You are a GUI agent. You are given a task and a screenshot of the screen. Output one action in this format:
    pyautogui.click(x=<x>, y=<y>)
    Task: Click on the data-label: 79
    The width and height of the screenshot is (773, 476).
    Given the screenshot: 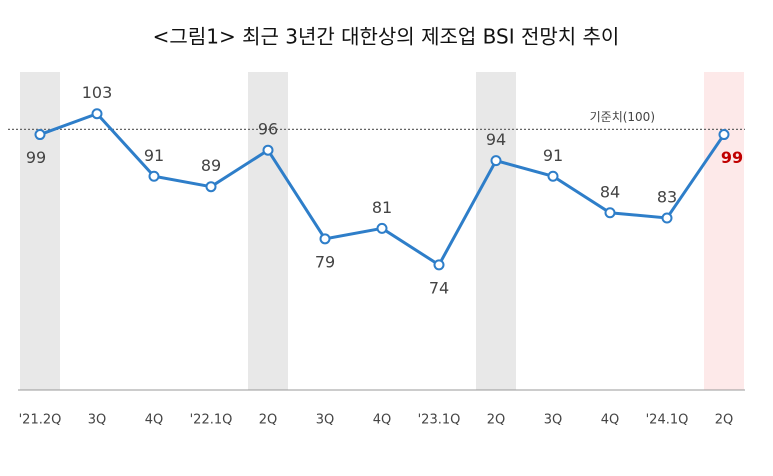 What is the action you would take?
    pyautogui.click(x=325, y=261)
    